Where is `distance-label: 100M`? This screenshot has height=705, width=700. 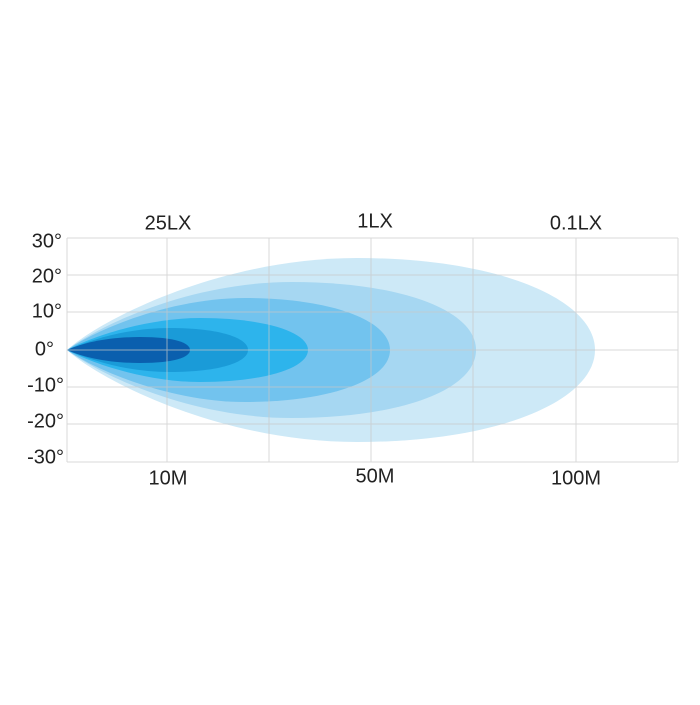 distance-label: 100M is located at coordinates (576, 478).